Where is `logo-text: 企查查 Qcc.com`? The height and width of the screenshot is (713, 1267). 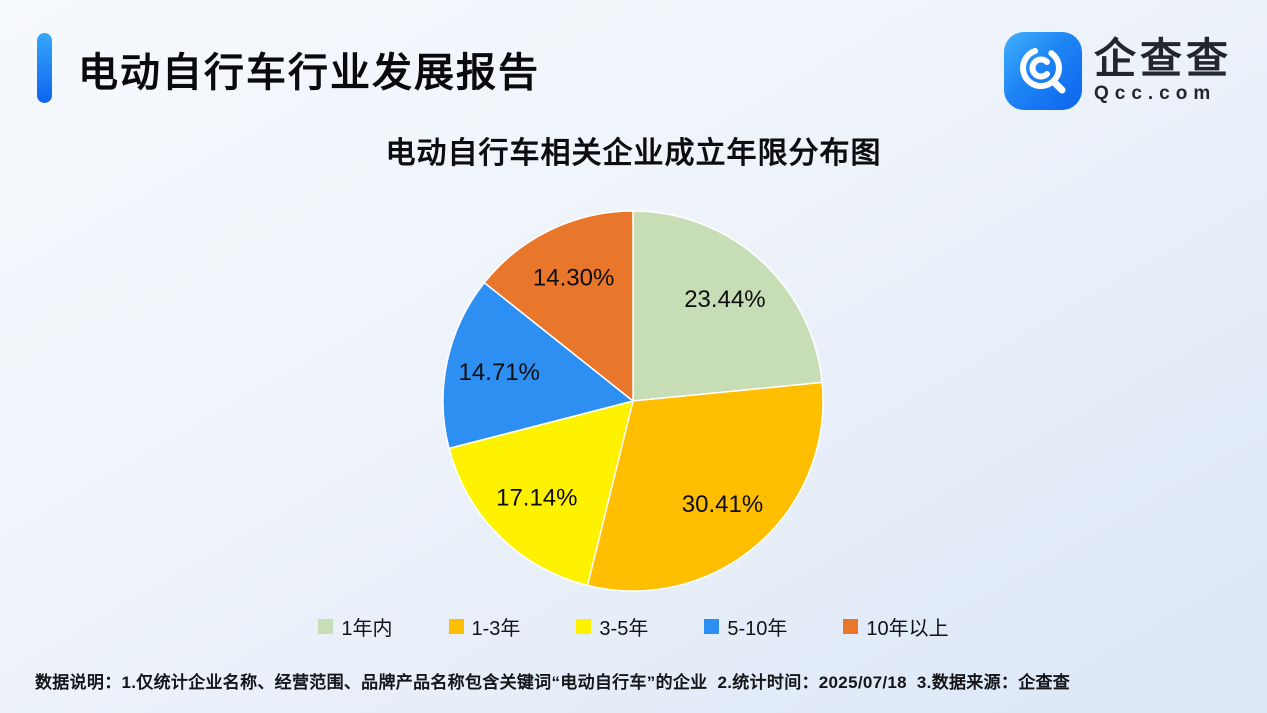 logo-text: 企查查 Qcc.com is located at coordinates (1162, 69).